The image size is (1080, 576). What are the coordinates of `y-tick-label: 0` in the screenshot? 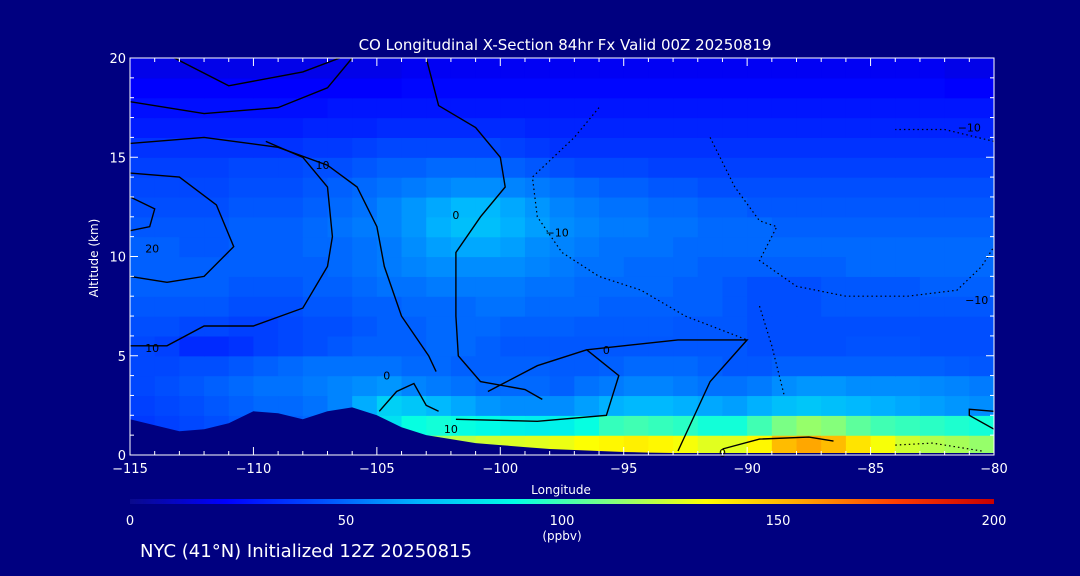 It's located at (122, 456).